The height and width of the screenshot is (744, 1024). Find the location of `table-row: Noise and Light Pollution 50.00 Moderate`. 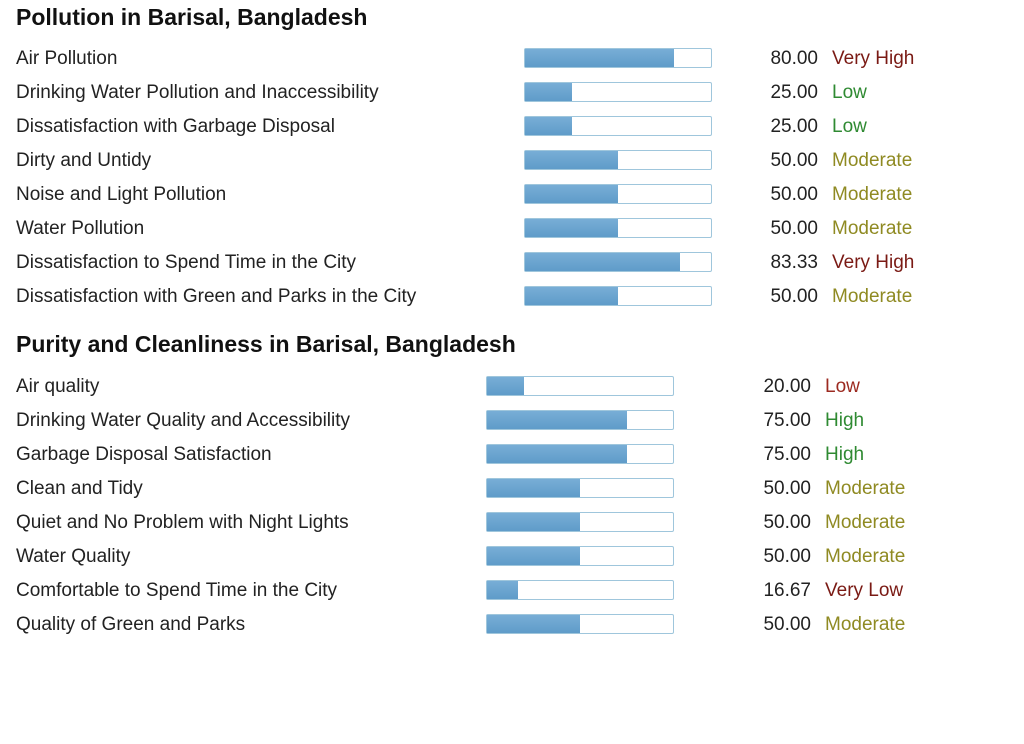

table-row: Noise and Light Pollution 50.00 Moderate is located at coordinates (512, 195).